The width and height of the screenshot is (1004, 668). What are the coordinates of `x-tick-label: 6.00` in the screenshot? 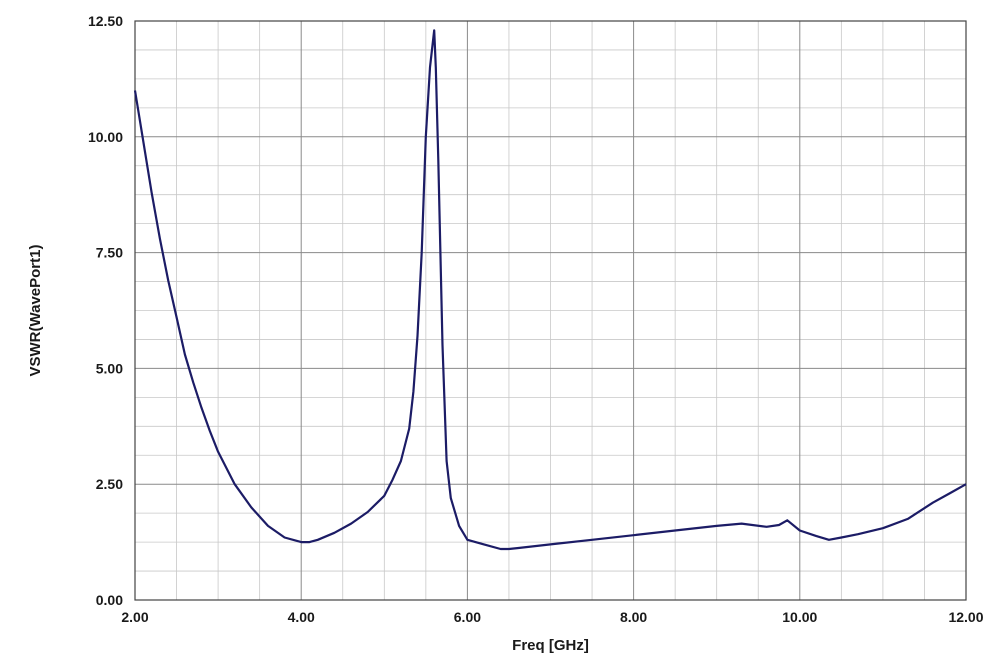 It's located at (467, 617).